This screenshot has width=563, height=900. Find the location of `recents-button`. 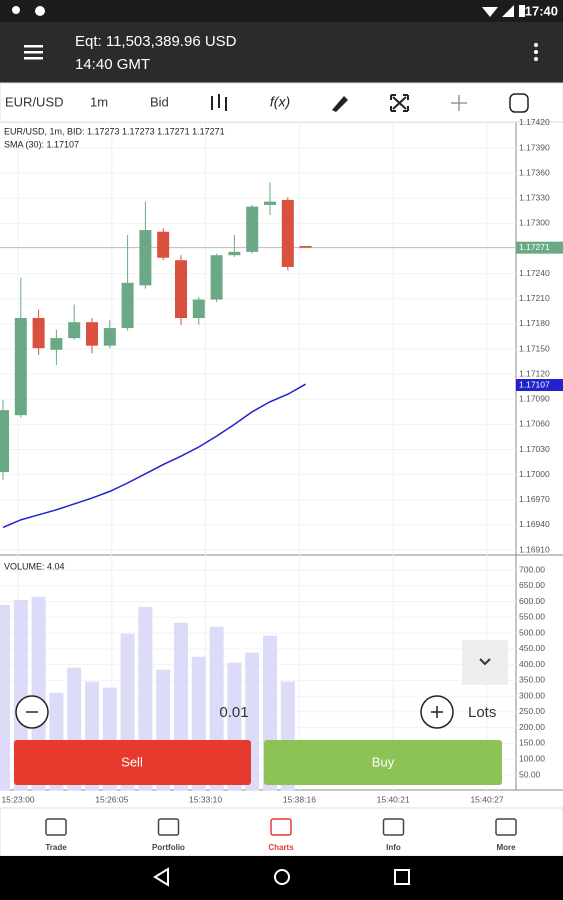

recents-button is located at coordinates (402, 877).